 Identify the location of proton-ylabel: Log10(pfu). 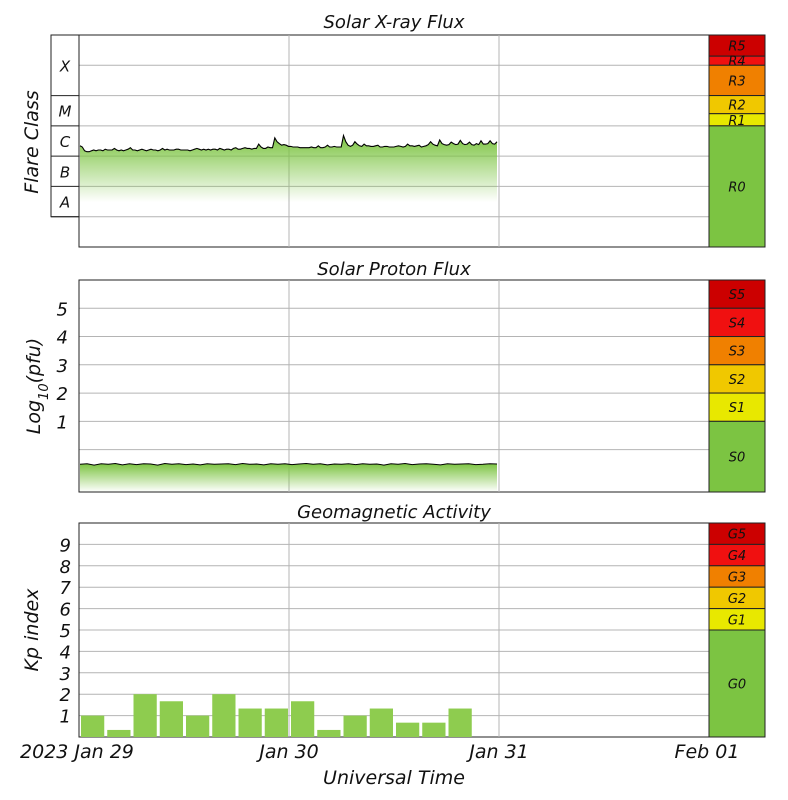
(37, 386).